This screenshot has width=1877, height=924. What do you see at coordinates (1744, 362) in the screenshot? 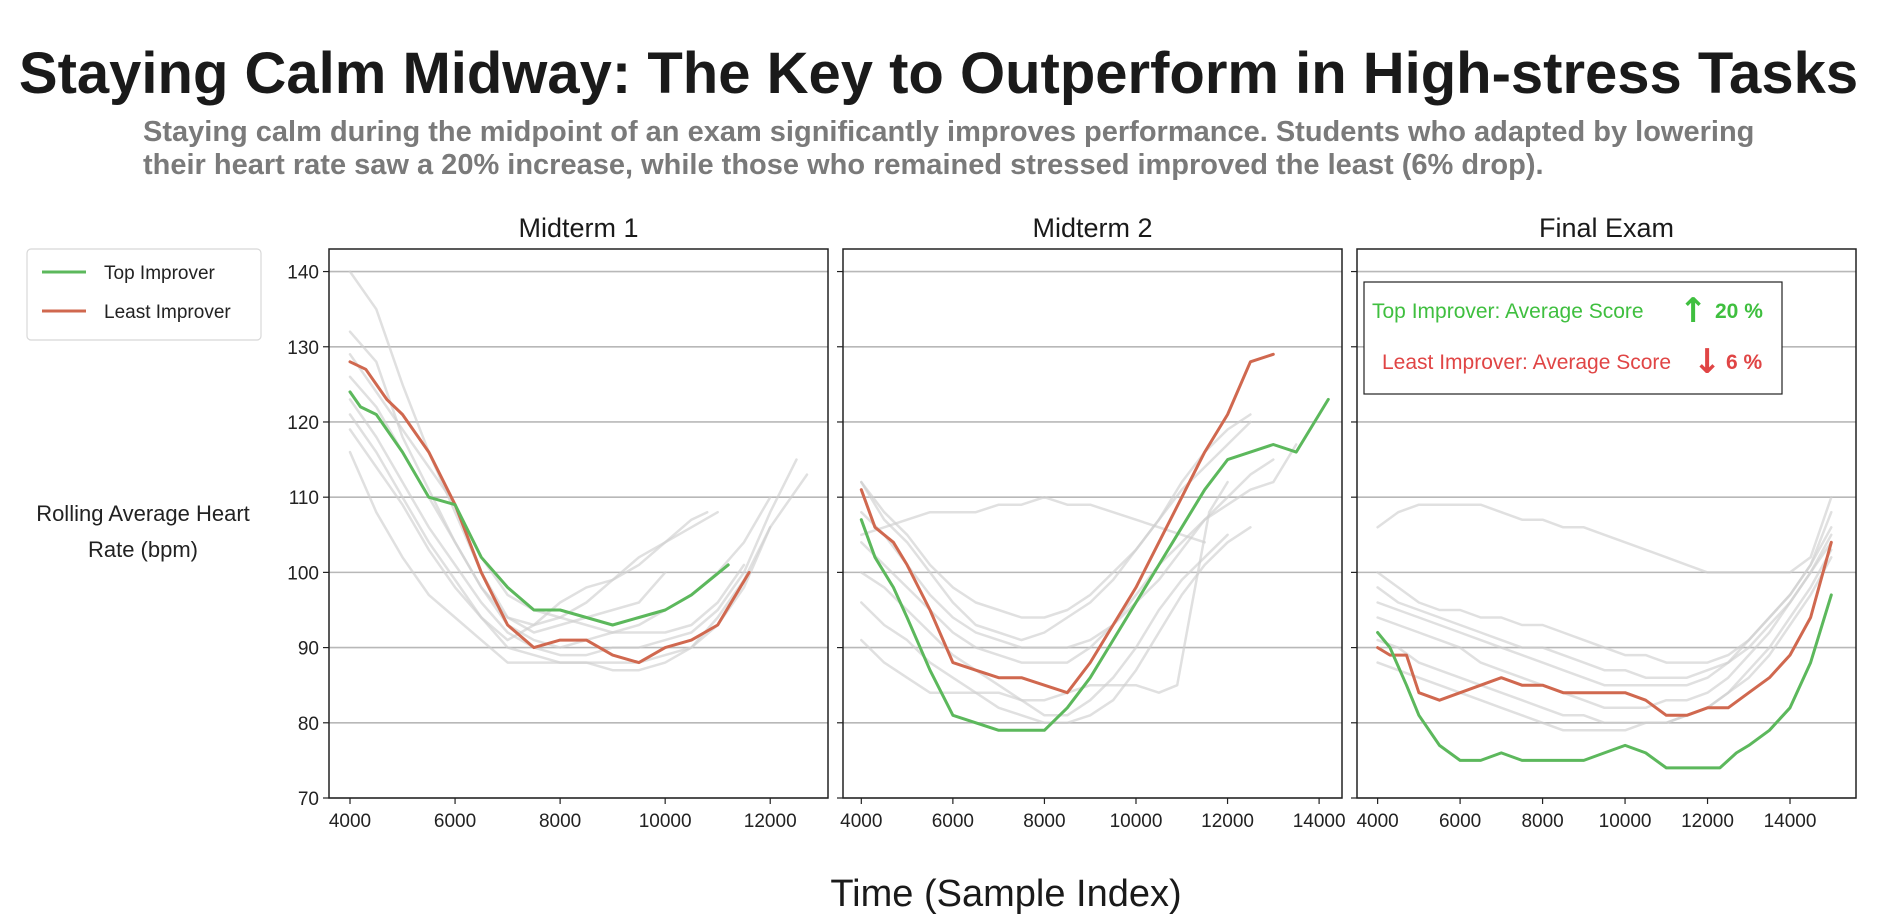
I see `annotation-least-value: 6 %` at bounding box center [1744, 362].